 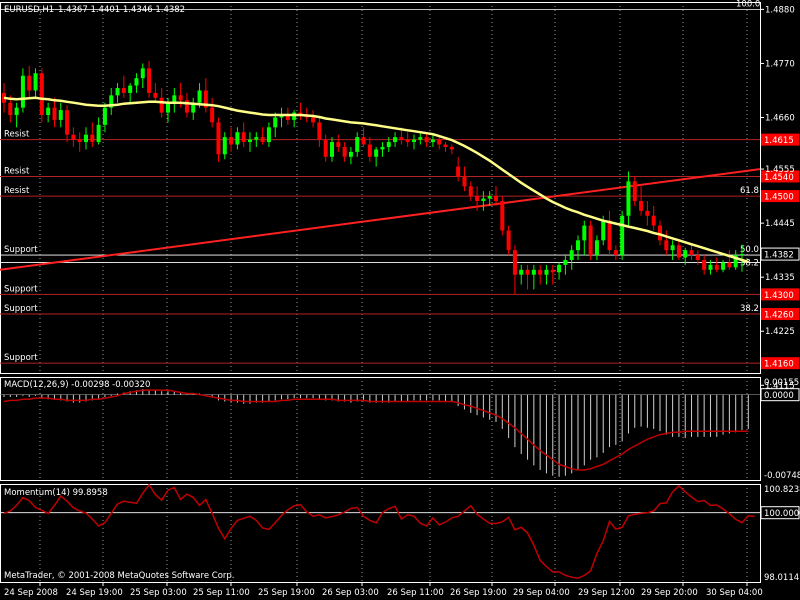 I want to click on fib-label: 61.8, so click(x=749, y=191).